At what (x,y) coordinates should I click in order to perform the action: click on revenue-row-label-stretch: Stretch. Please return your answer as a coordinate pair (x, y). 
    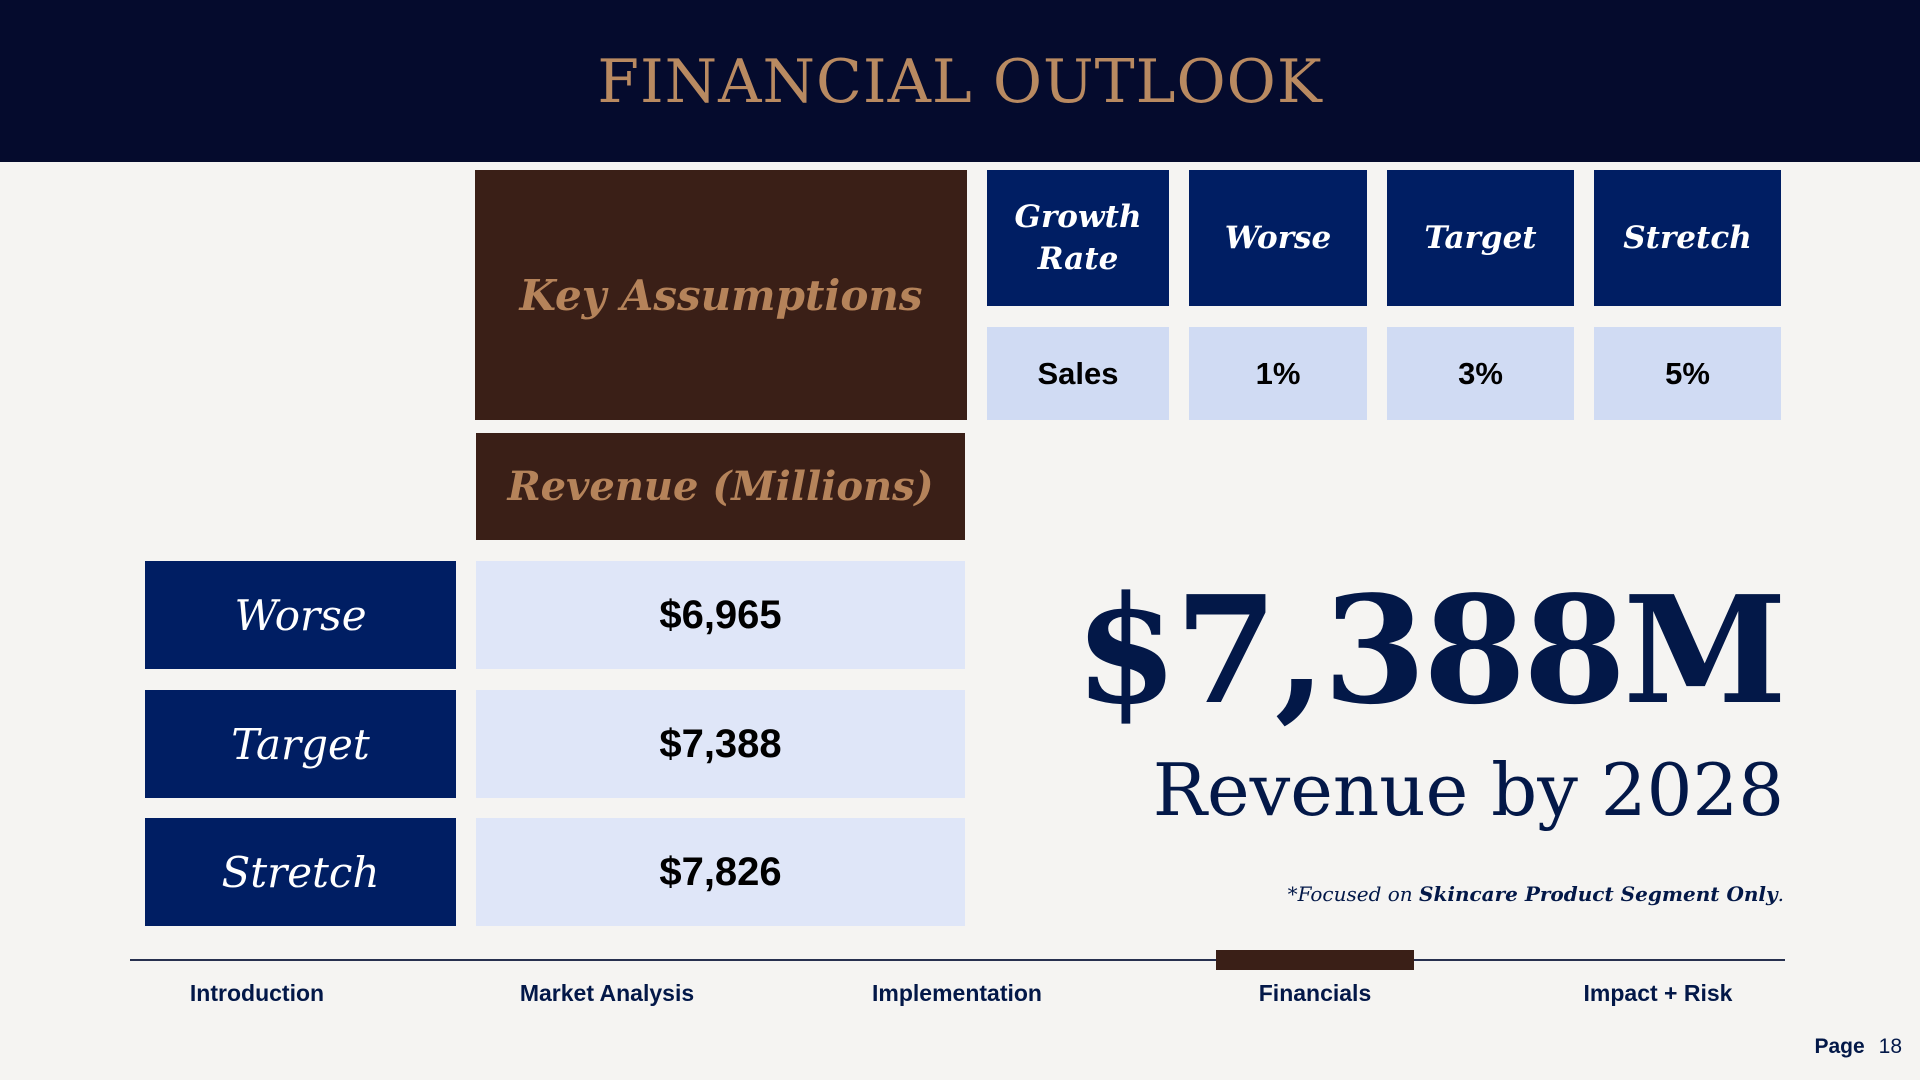
    Looking at the image, I should click on (300, 872).